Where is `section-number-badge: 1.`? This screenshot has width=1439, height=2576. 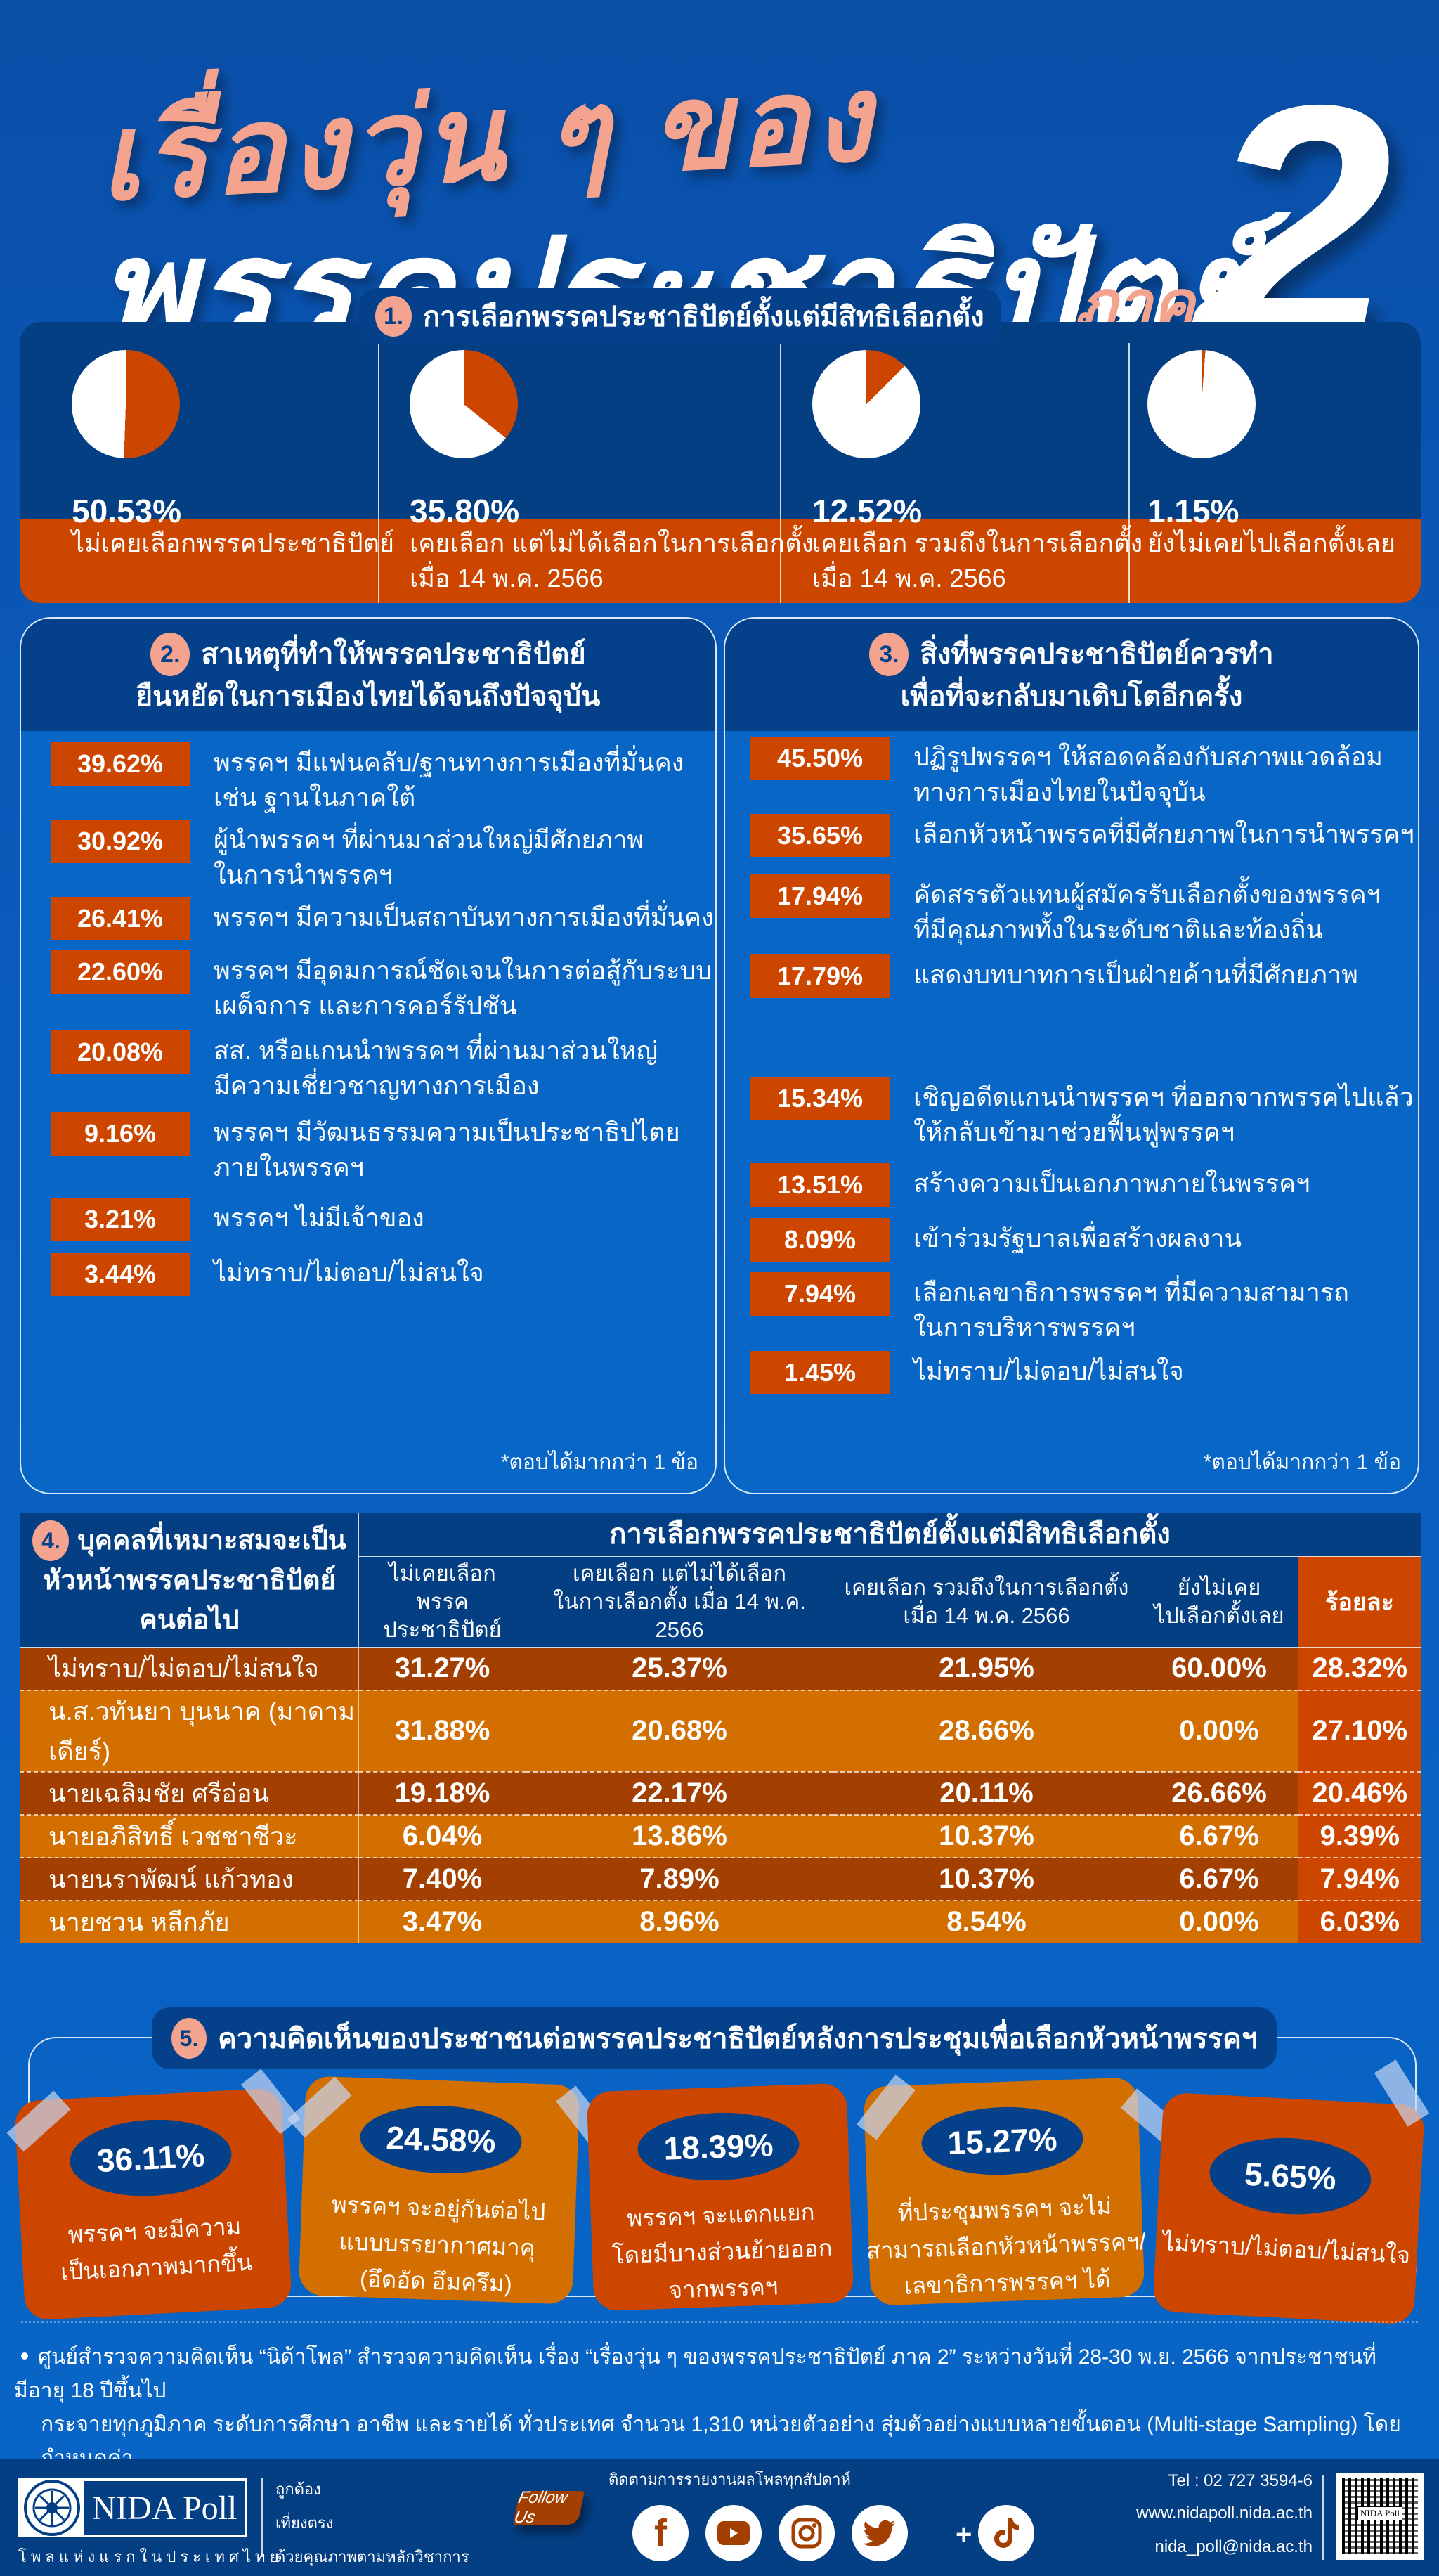
section-number-badge: 1. is located at coordinates (393, 316).